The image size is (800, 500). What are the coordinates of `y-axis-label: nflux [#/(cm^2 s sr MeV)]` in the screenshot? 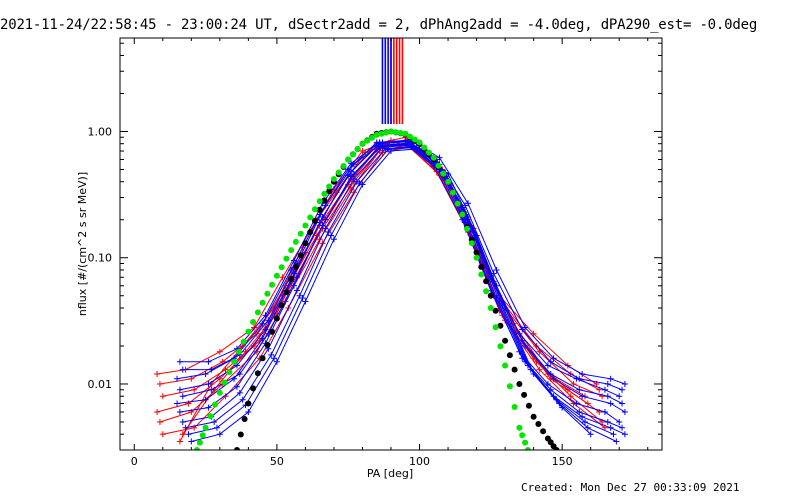 It's located at (82, 244).